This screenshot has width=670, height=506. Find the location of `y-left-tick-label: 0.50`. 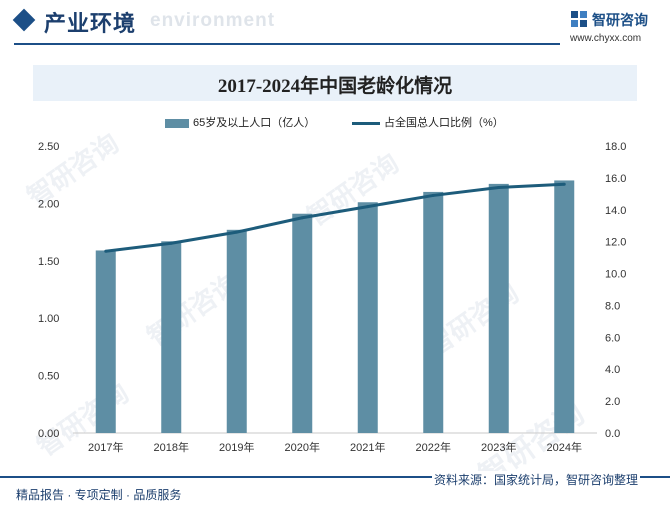

y-left-tick-label: 0.50 is located at coordinates (48, 377).